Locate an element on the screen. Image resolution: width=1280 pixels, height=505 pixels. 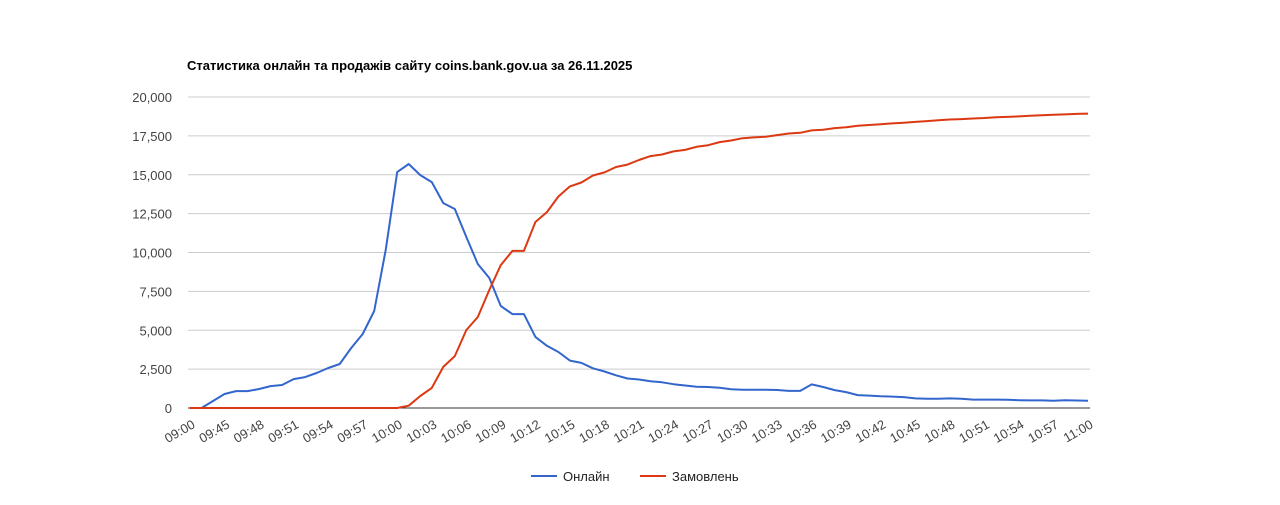
y-tick-label: 2,500 is located at coordinates (155, 369).